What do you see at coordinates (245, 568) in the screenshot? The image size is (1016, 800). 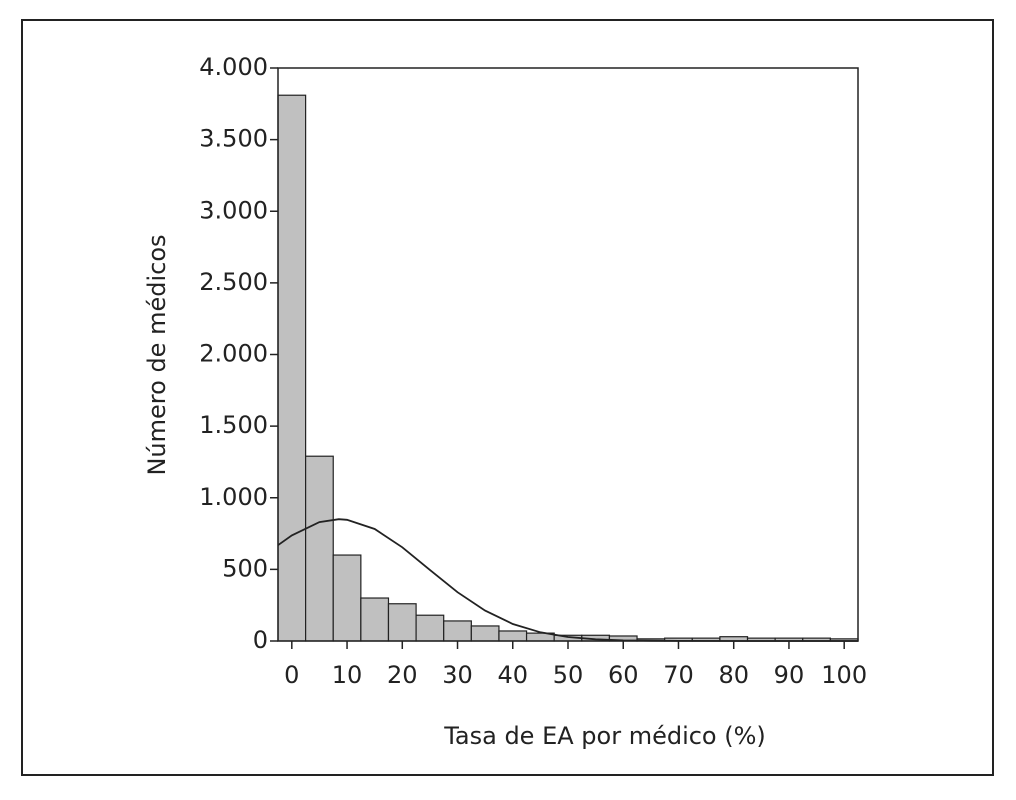 I see `y-tick-label: 500` at bounding box center [245, 568].